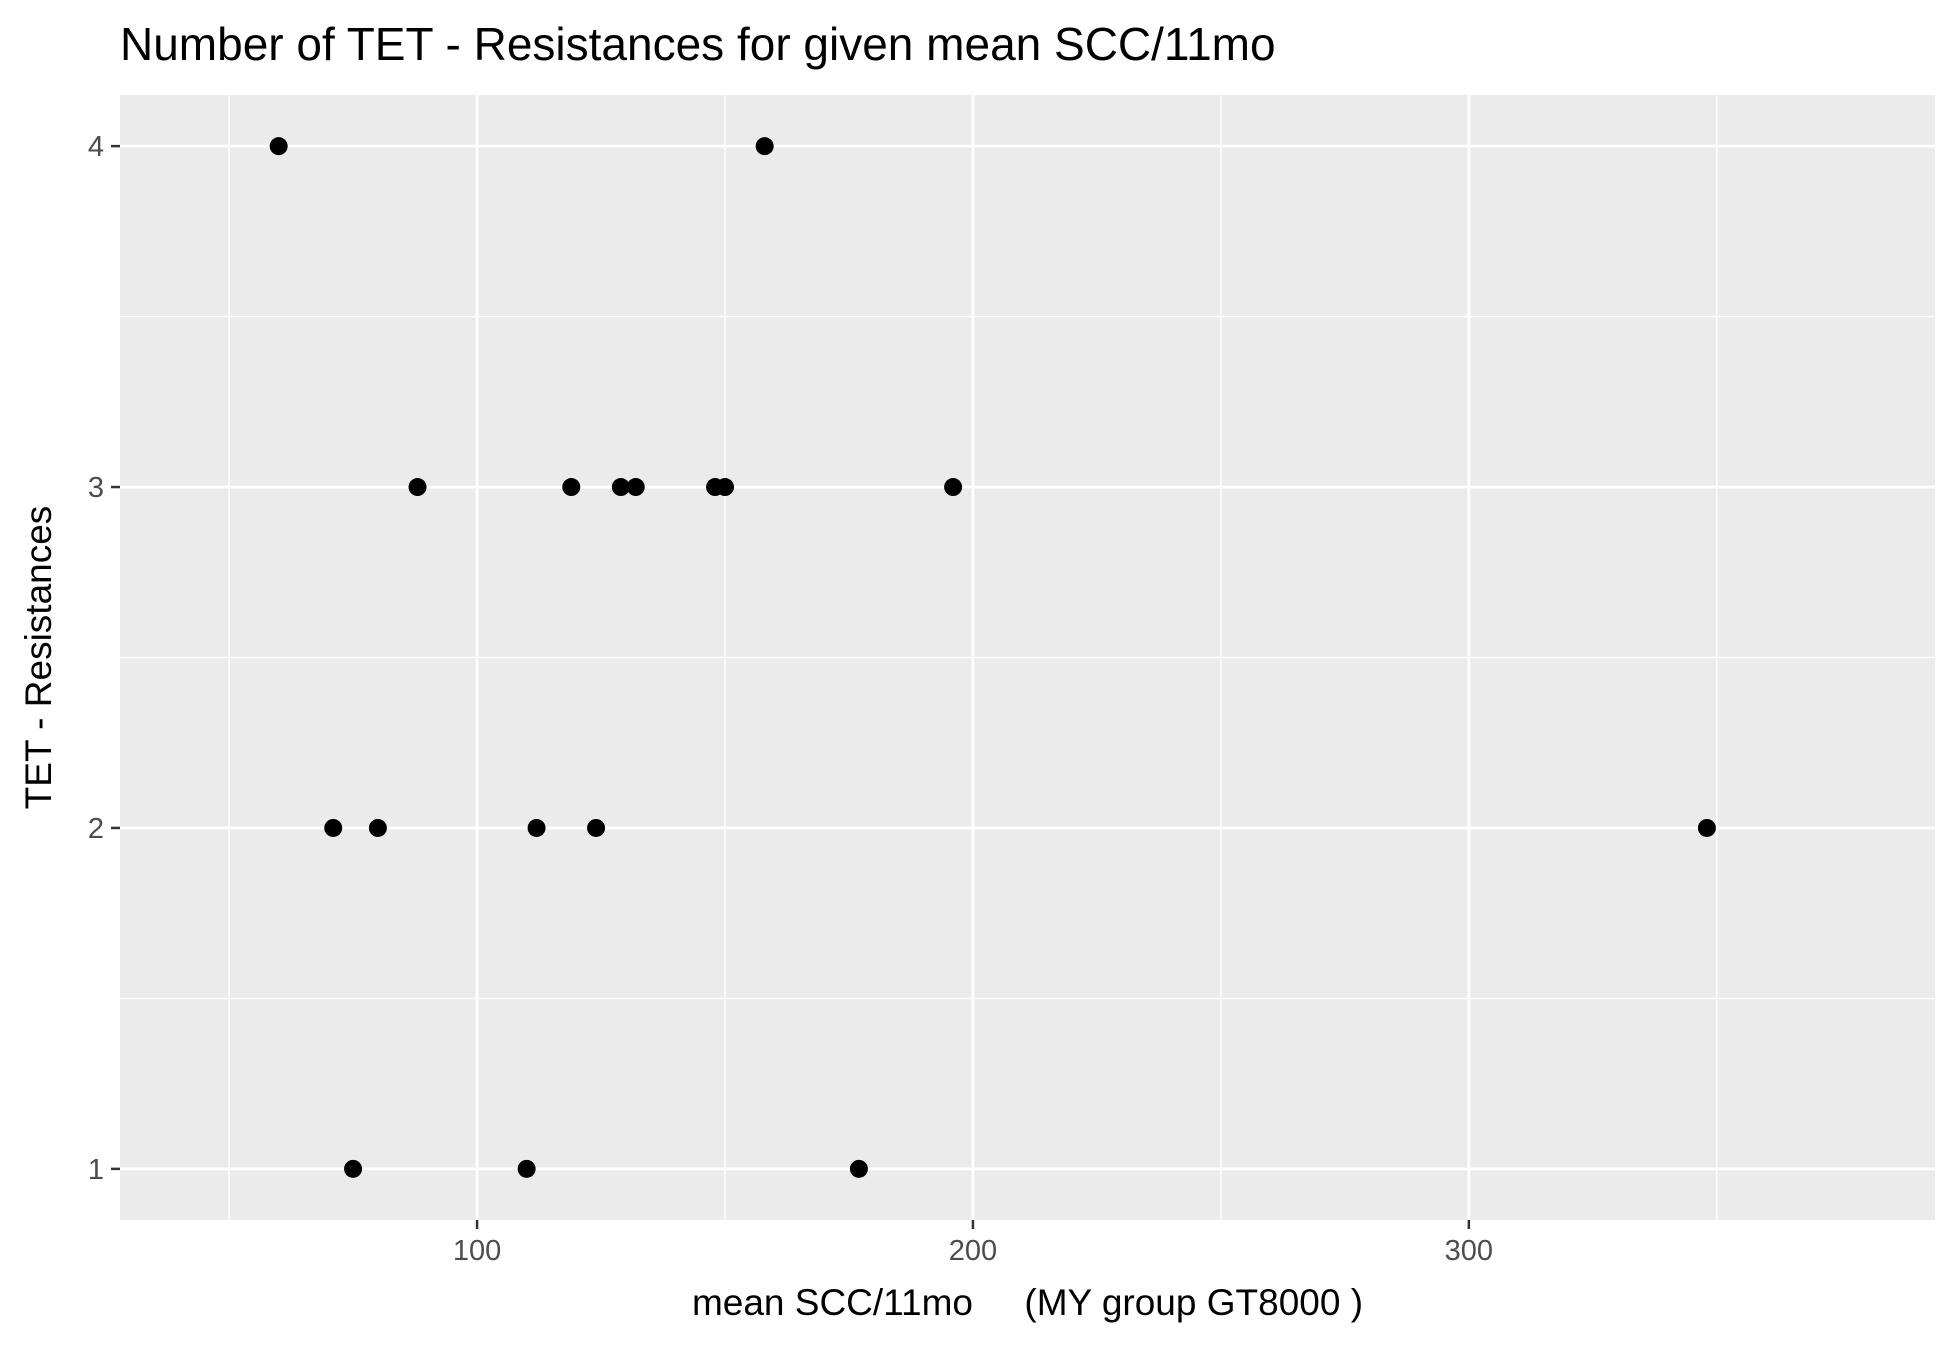 The width and height of the screenshot is (1950, 1349). Describe the element at coordinates (973, 1251) in the screenshot. I see `x-tick-label: 200` at that location.